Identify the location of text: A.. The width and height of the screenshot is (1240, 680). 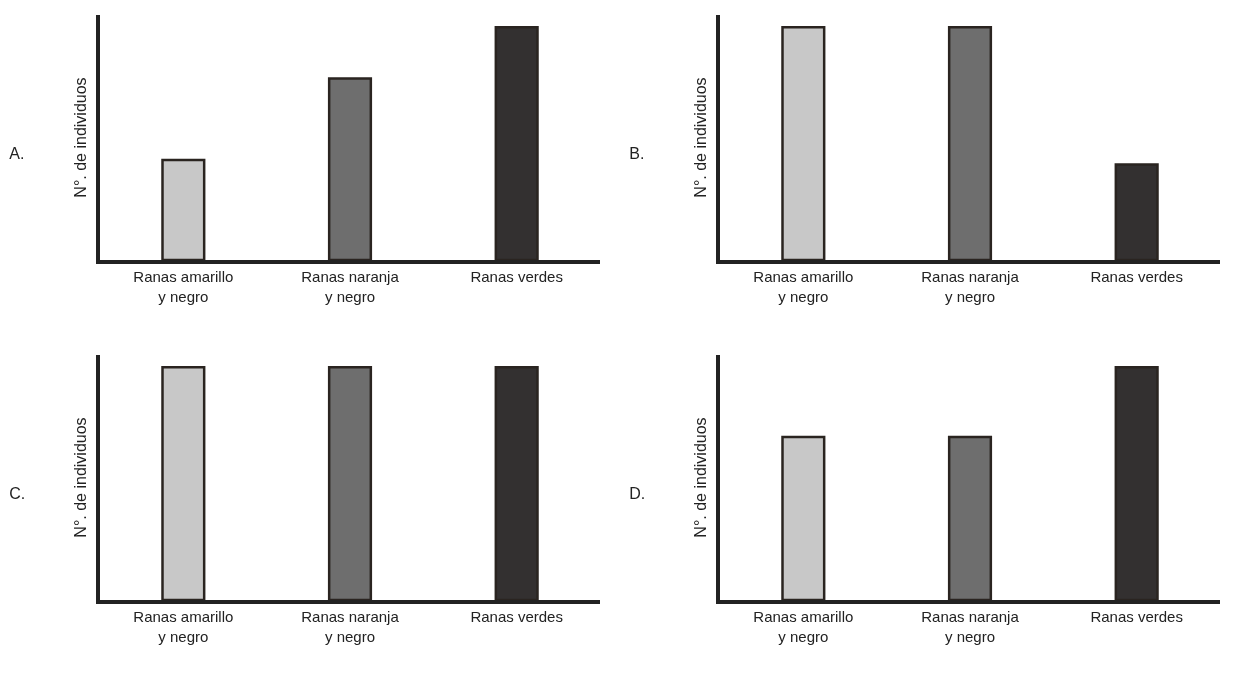
(17, 153).